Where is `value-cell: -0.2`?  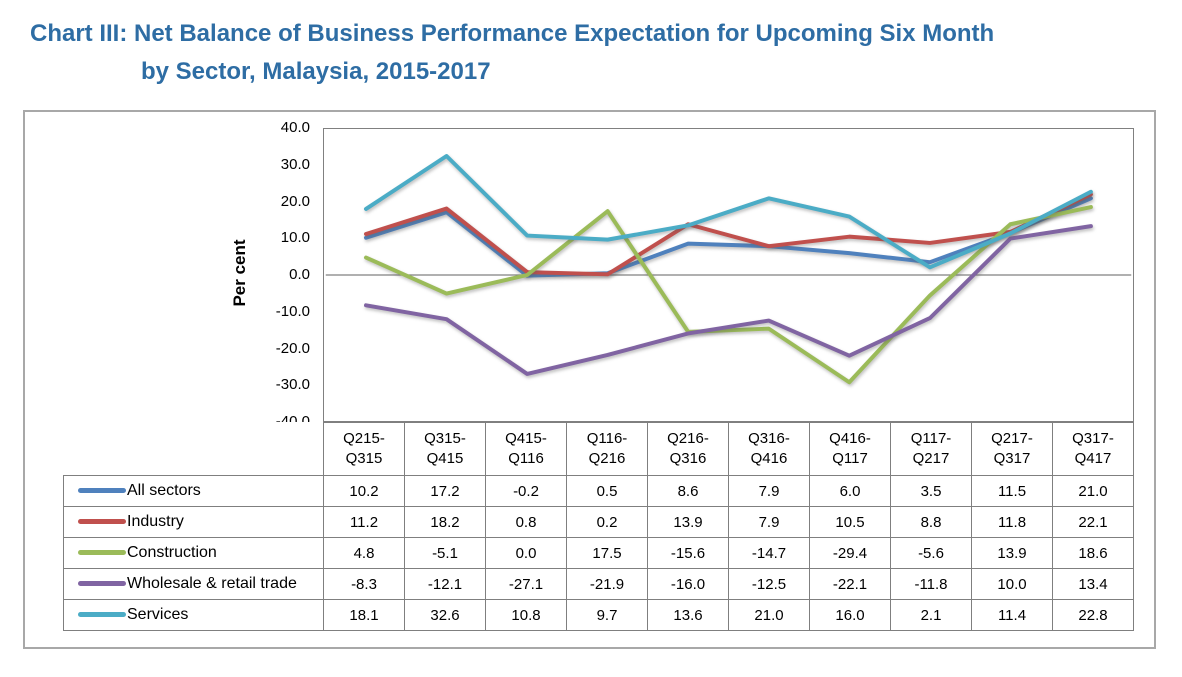 value-cell: -0.2 is located at coordinates (526, 491).